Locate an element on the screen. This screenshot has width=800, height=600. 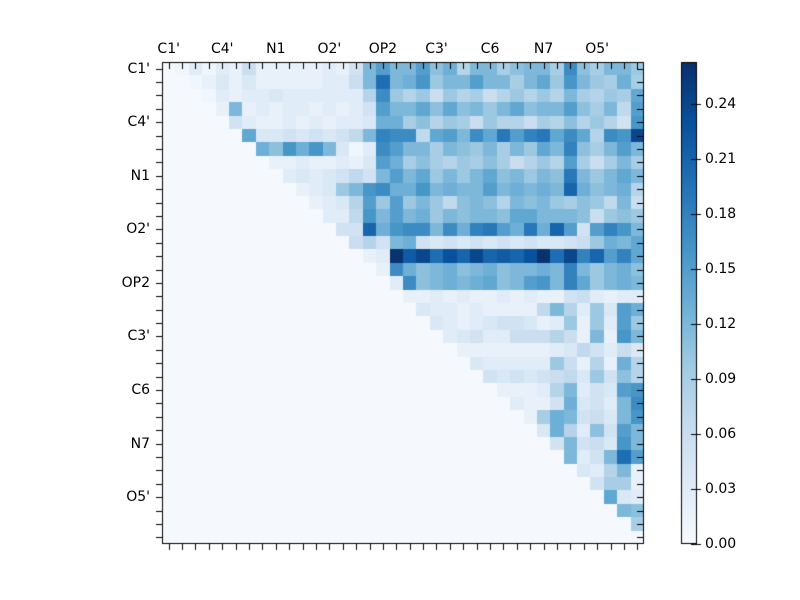
colorbar-tick-label: 0.21 is located at coordinates (721, 159).